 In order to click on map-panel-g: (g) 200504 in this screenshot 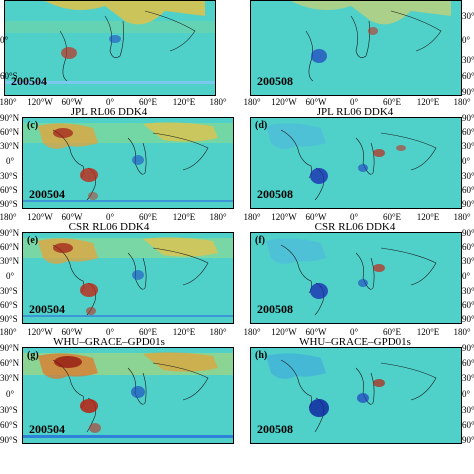, I will do `click(128, 395)`.